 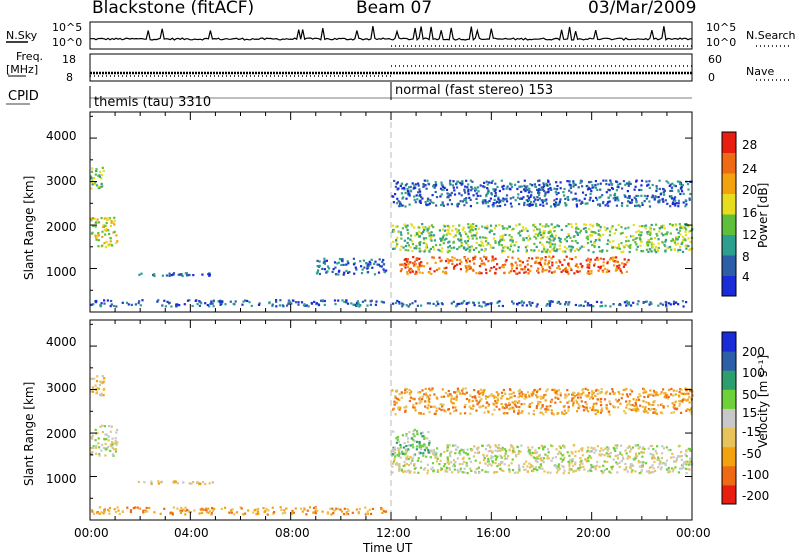 I want to click on vel-colorbar-step, so click(x=729, y=399).